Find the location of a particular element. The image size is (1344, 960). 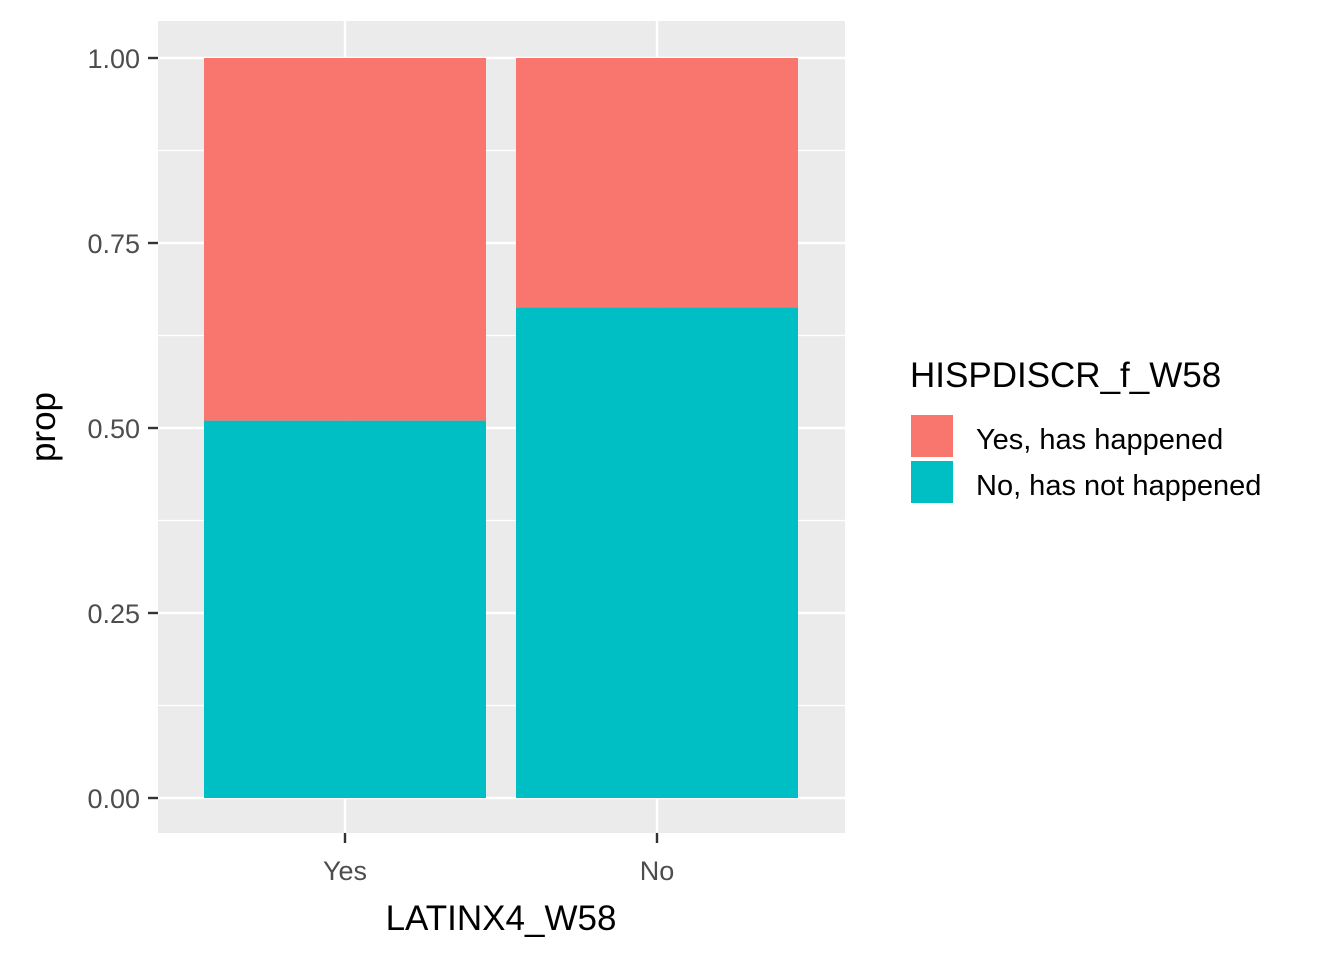

legend-label-yes: Yes, has happened is located at coordinates (1099, 440).